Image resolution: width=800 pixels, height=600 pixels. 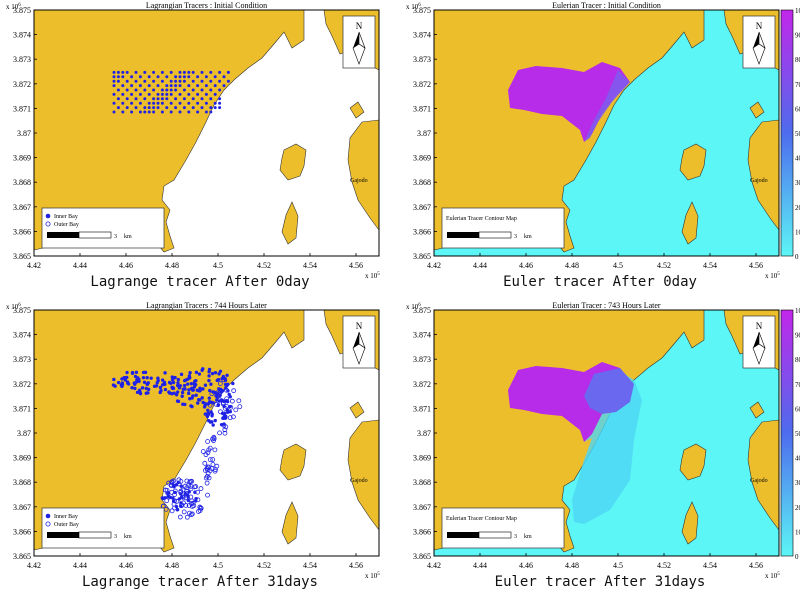 I want to click on colorbar-tick-label: 90, so click(x=797, y=36).